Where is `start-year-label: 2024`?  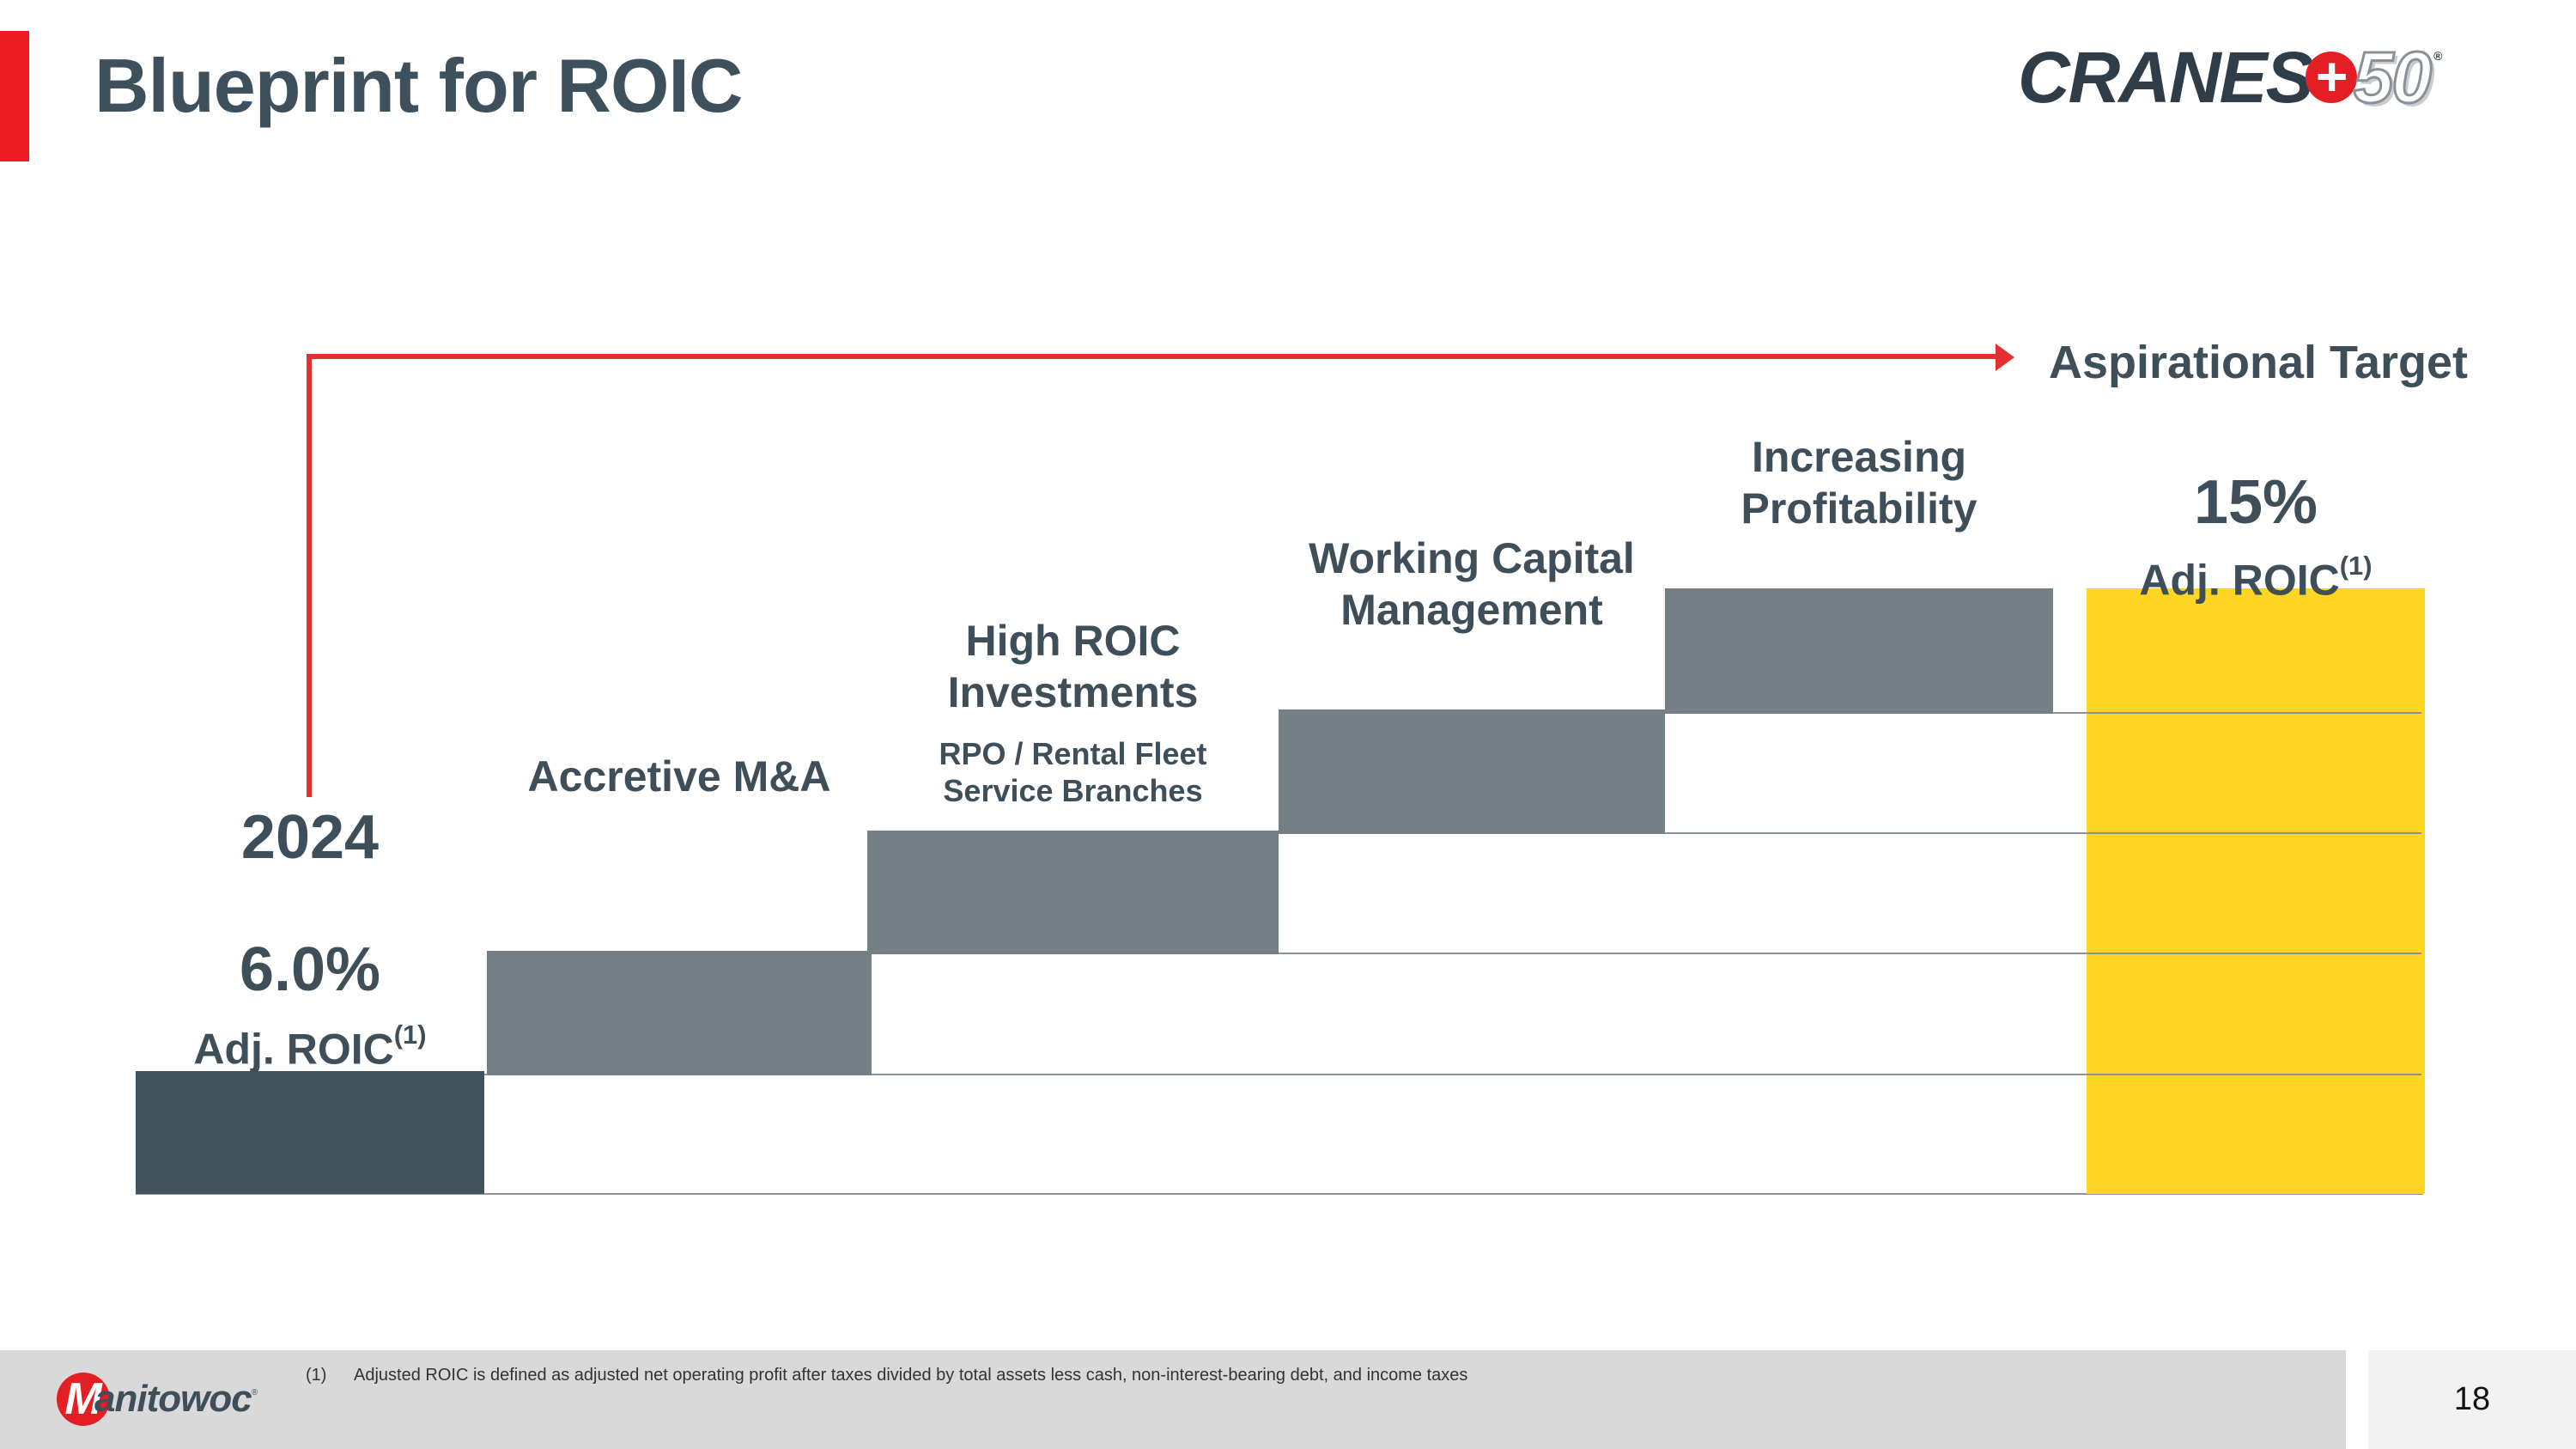 start-year-label: 2024 is located at coordinates (310, 837).